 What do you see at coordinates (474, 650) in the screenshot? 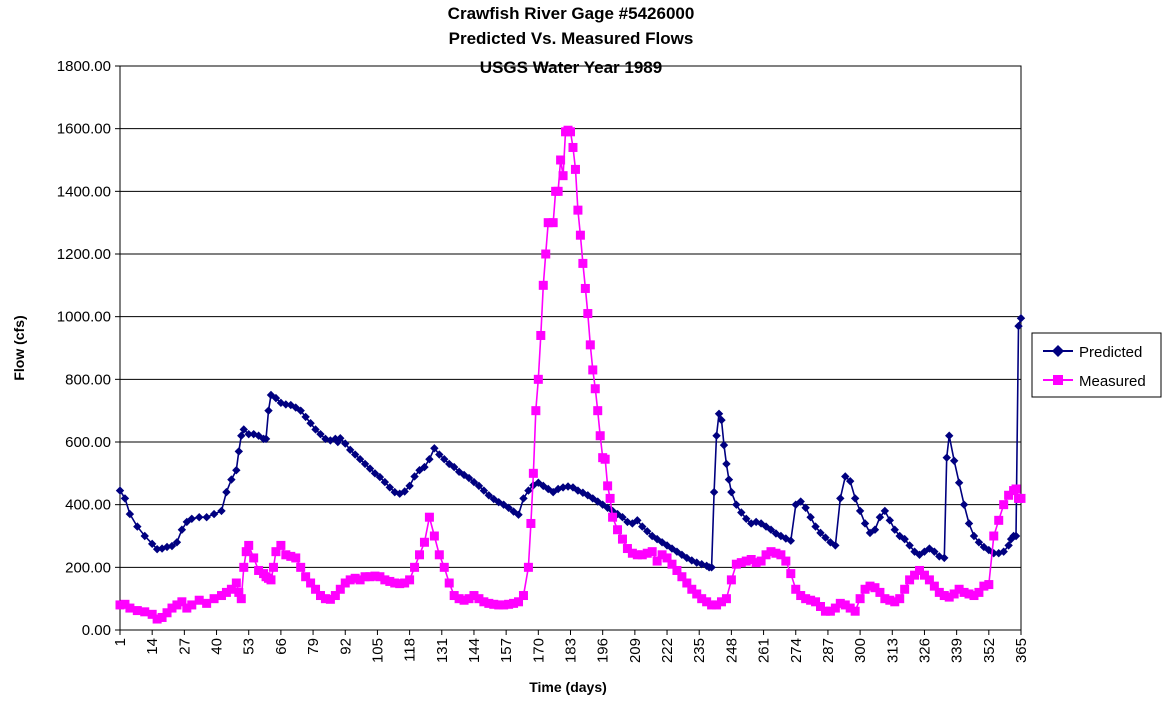
I see `x-tick-label-11: 144` at bounding box center [474, 650].